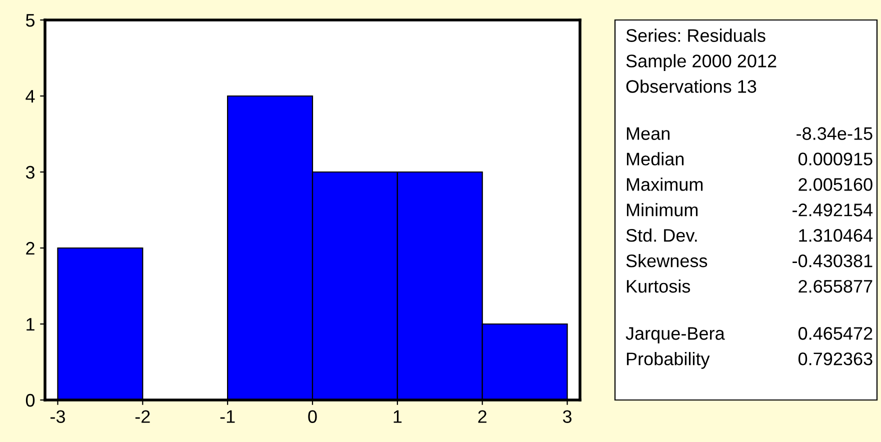  I want to click on text: Probability 0.792363, so click(749, 360).